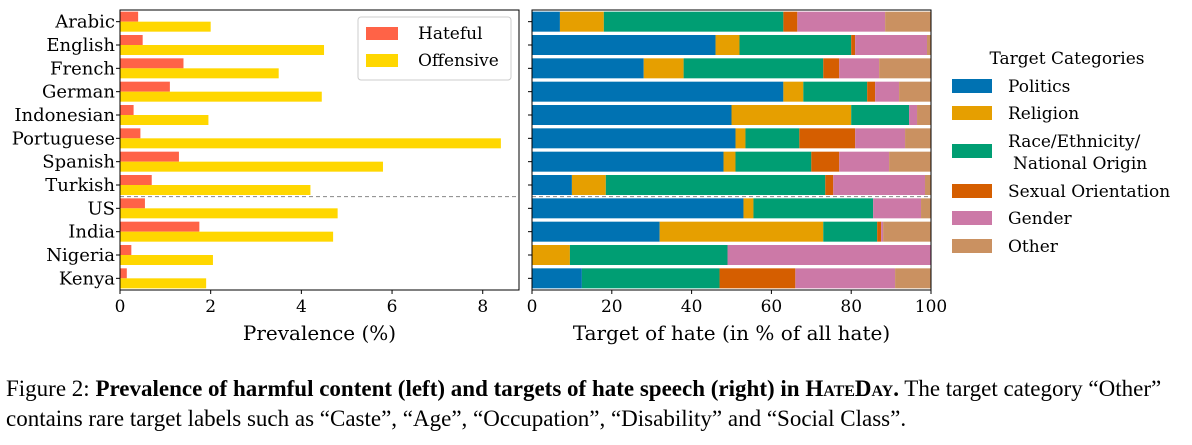  I want to click on caption-bold-end: ., so click(896, 388).